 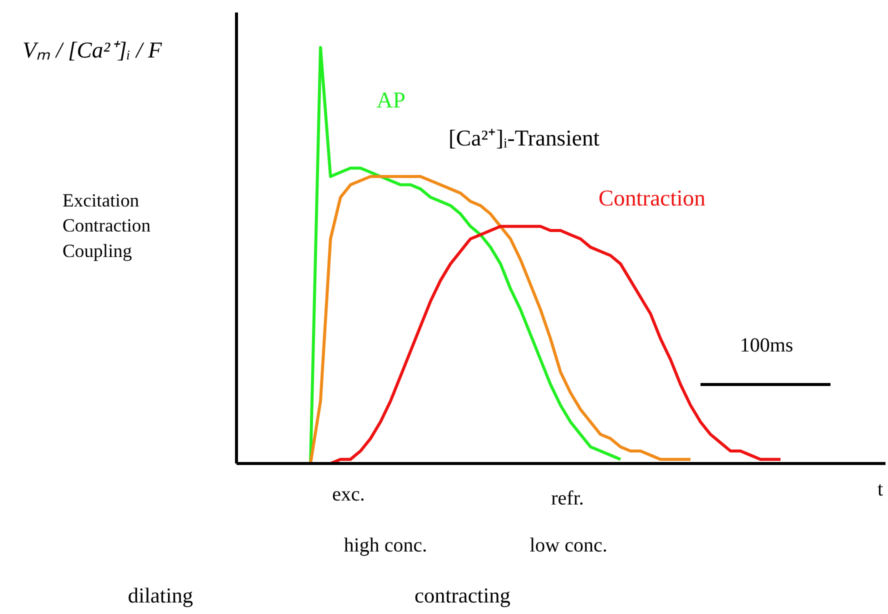 I want to click on text: low conc., so click(x=569, y=545).